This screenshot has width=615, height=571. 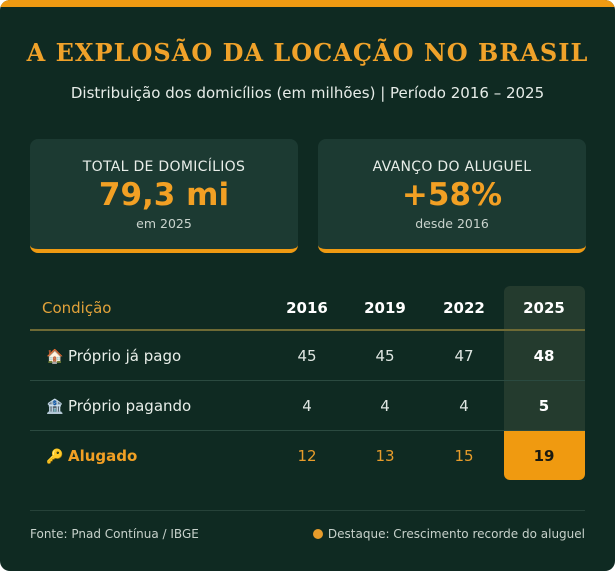 What do you see at coordinates (544, 406) in the screenshot?
I see `table-cell-highlight: 5` at bounding box center [544, 406].